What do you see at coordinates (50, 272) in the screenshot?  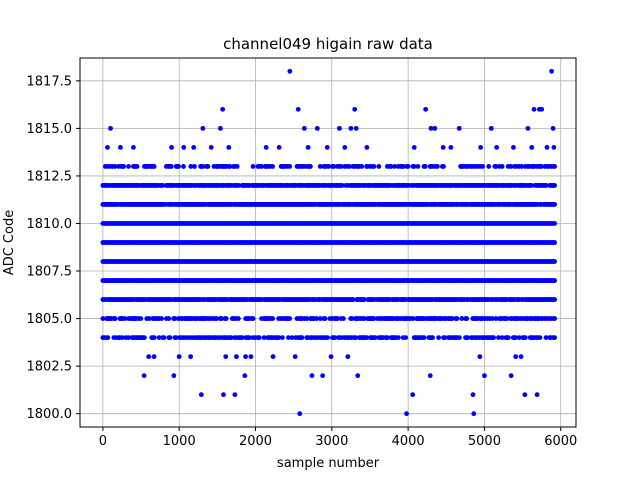 I see `y-tick-label: 1807.5` at bounding box center [50, 272].